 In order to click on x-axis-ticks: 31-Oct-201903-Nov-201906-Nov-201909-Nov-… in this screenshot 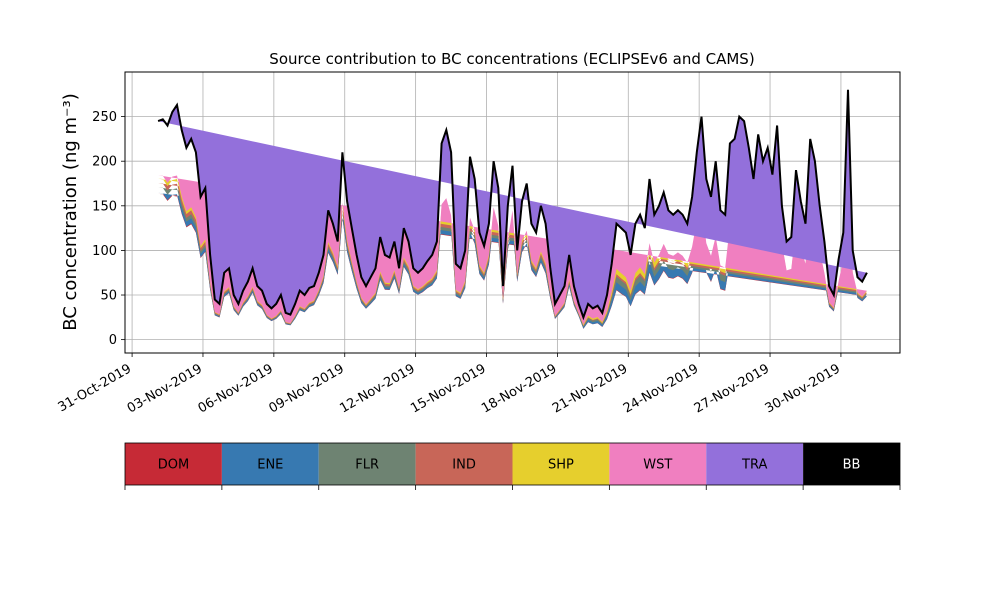, I will do `click(449, 384)`.